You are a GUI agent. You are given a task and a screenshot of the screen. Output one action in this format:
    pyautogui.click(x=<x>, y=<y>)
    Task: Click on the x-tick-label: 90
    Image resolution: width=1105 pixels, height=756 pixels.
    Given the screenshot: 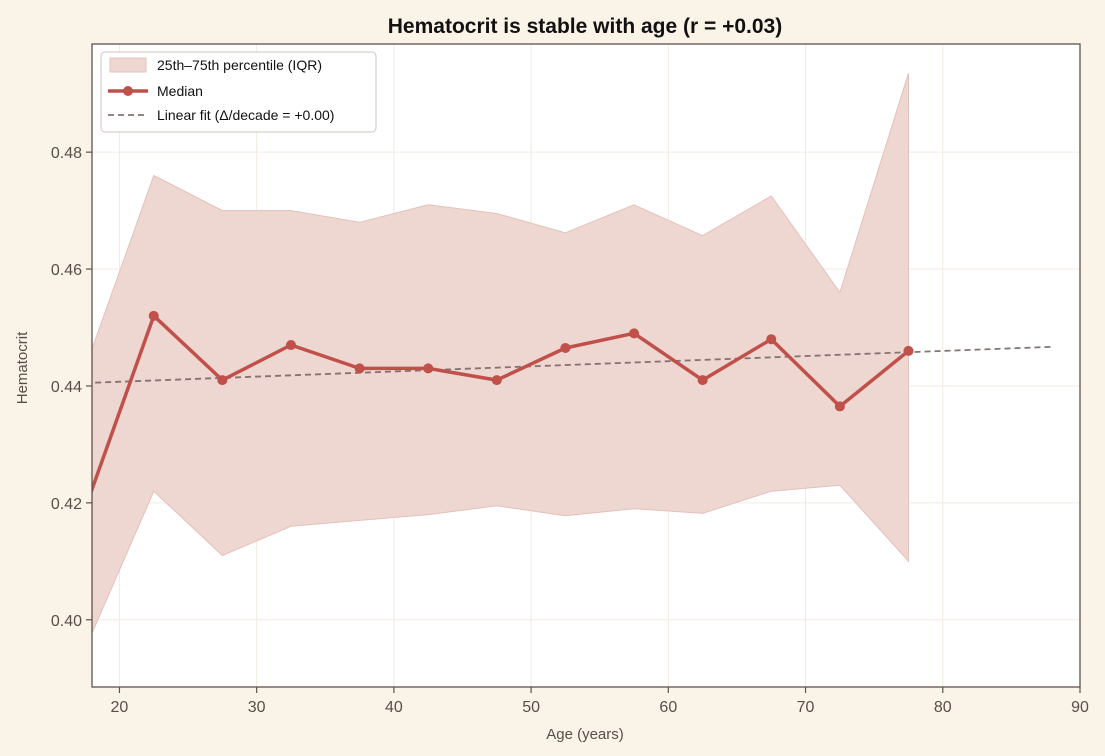 What is the action you would take?
    pyautogui.click(x=1080, y=707)
    